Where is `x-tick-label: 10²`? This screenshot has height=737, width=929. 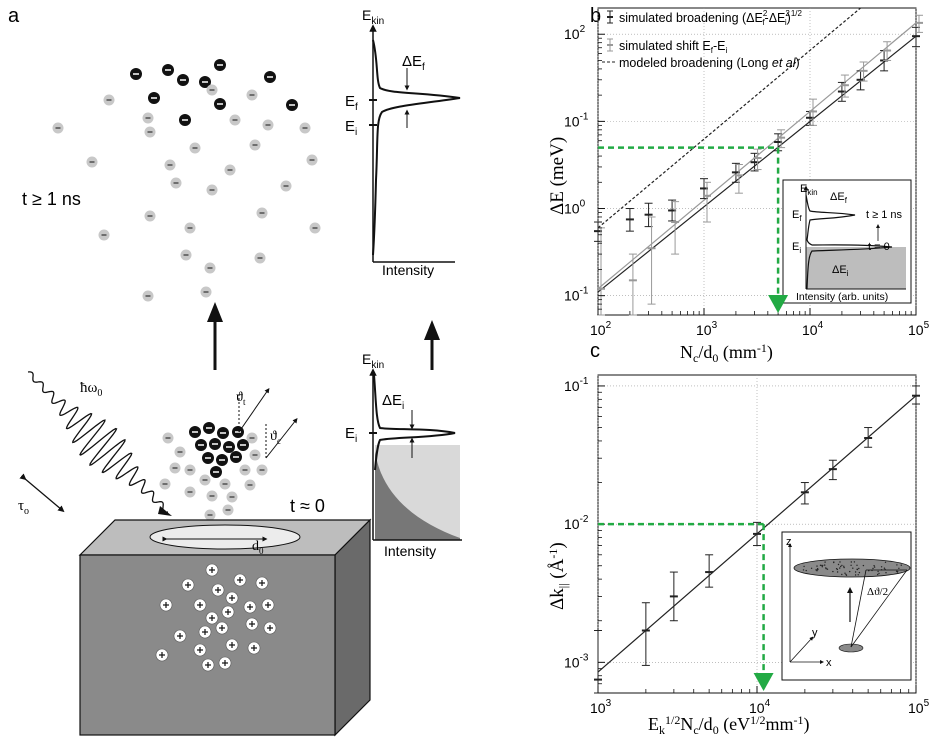 x-tick-label: 10² is located at coordinates (601, 329).